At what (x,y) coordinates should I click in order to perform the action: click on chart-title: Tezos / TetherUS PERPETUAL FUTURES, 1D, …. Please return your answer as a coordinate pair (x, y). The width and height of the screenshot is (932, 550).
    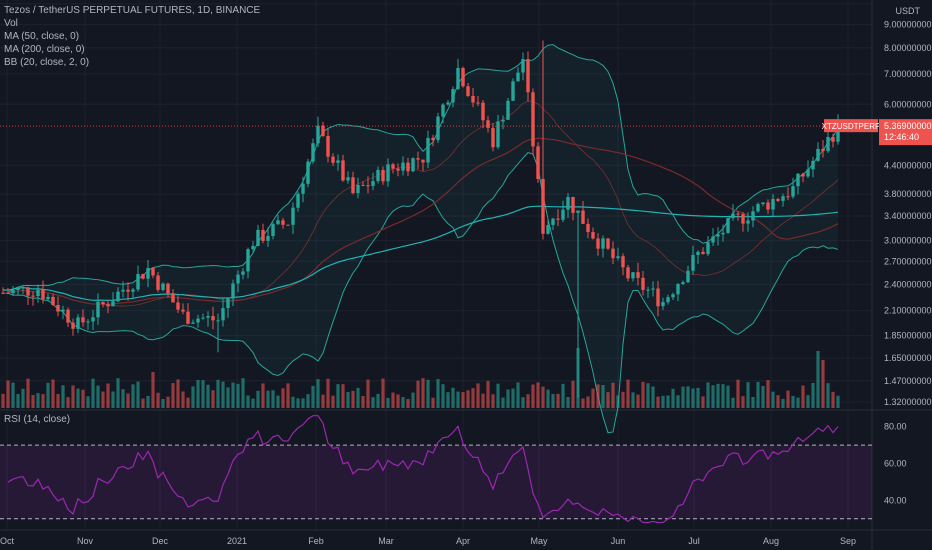
    Looking at the image, I should click on (132, 10).